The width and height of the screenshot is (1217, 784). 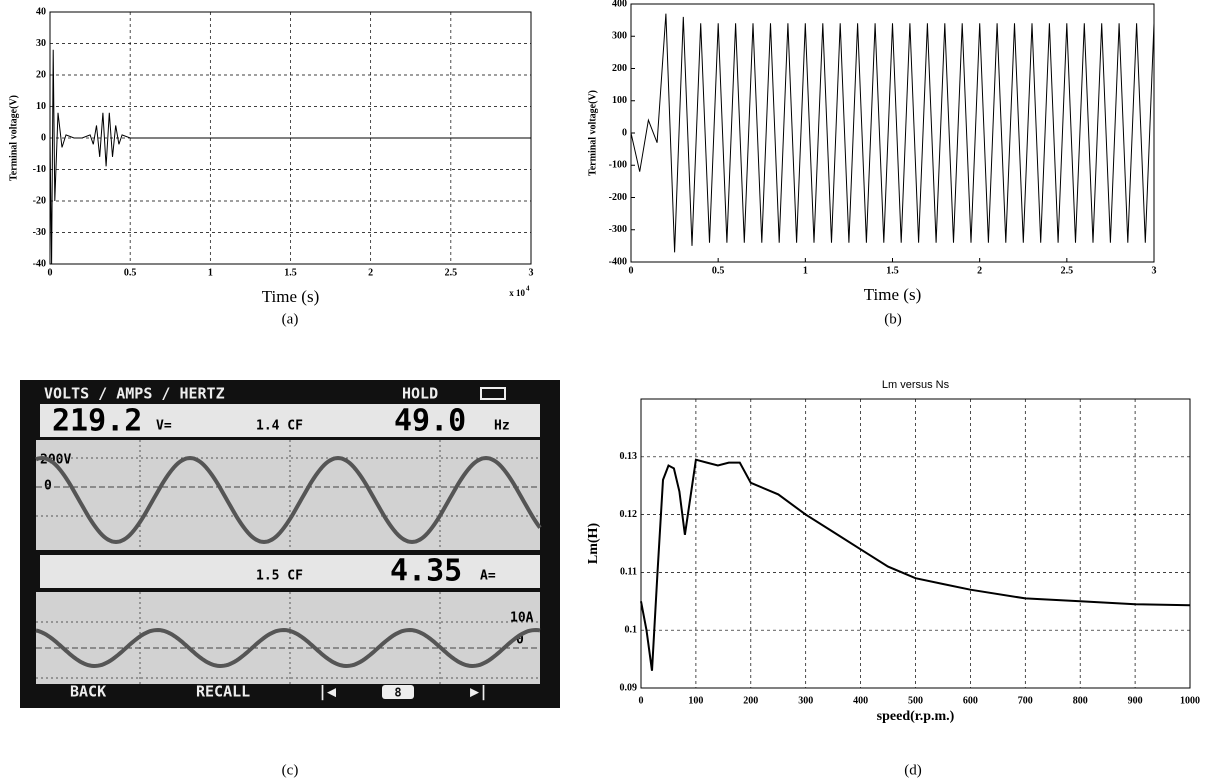 What do you see at coordinates (618, 261) in the screenshot?
I see `y-tick-label: -400` at bounding box center [618, 261].